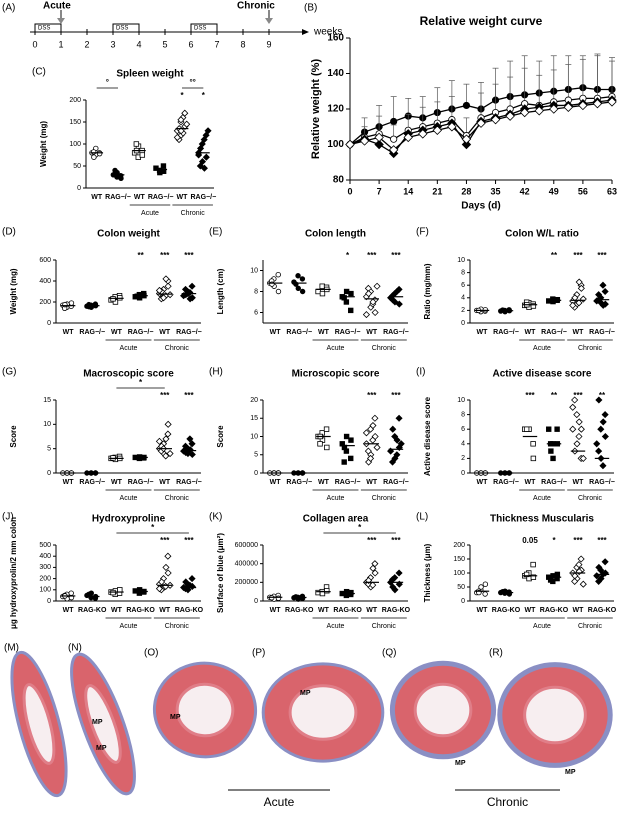  Describe the element at coordinates (39, 72) in the screenshot. I see `panel-label: (C)` at that location.